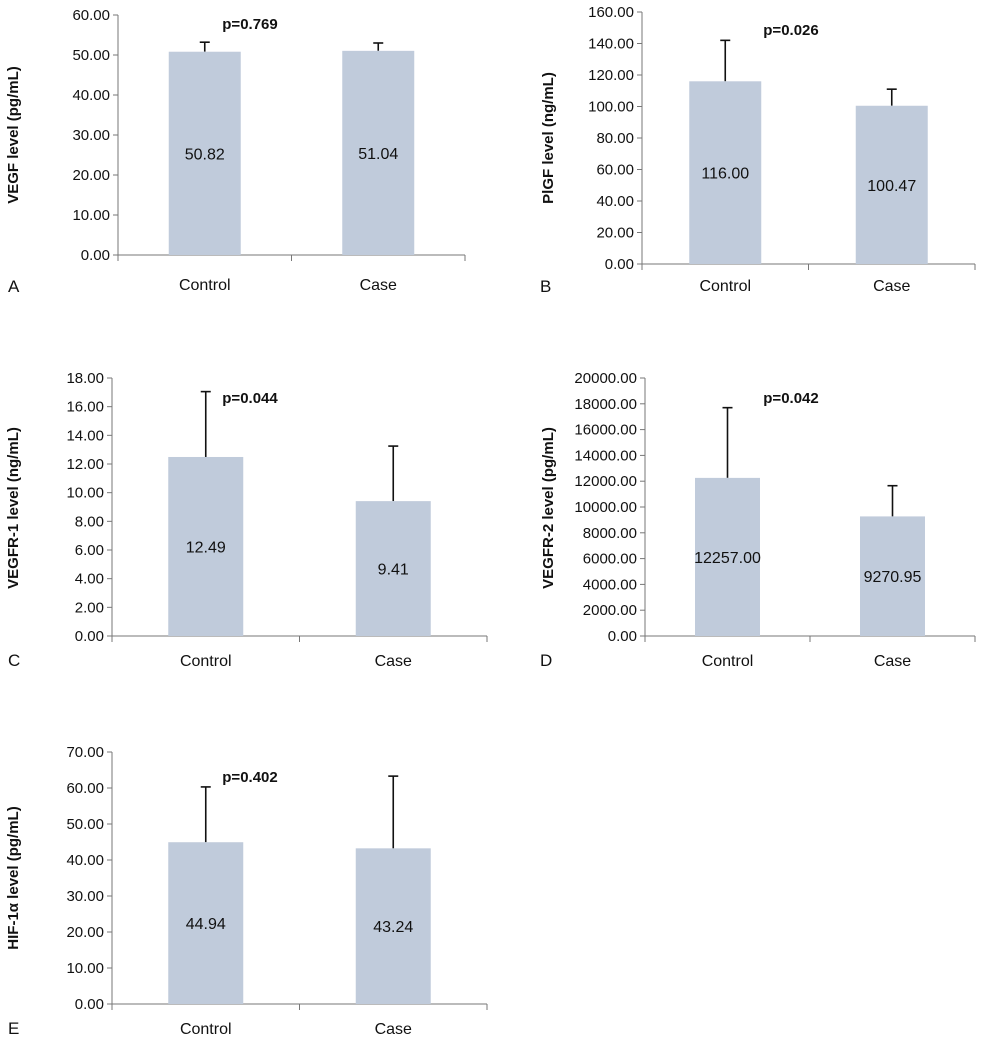  I want to click on y-tick-label: 160.00, so click(611, 12).